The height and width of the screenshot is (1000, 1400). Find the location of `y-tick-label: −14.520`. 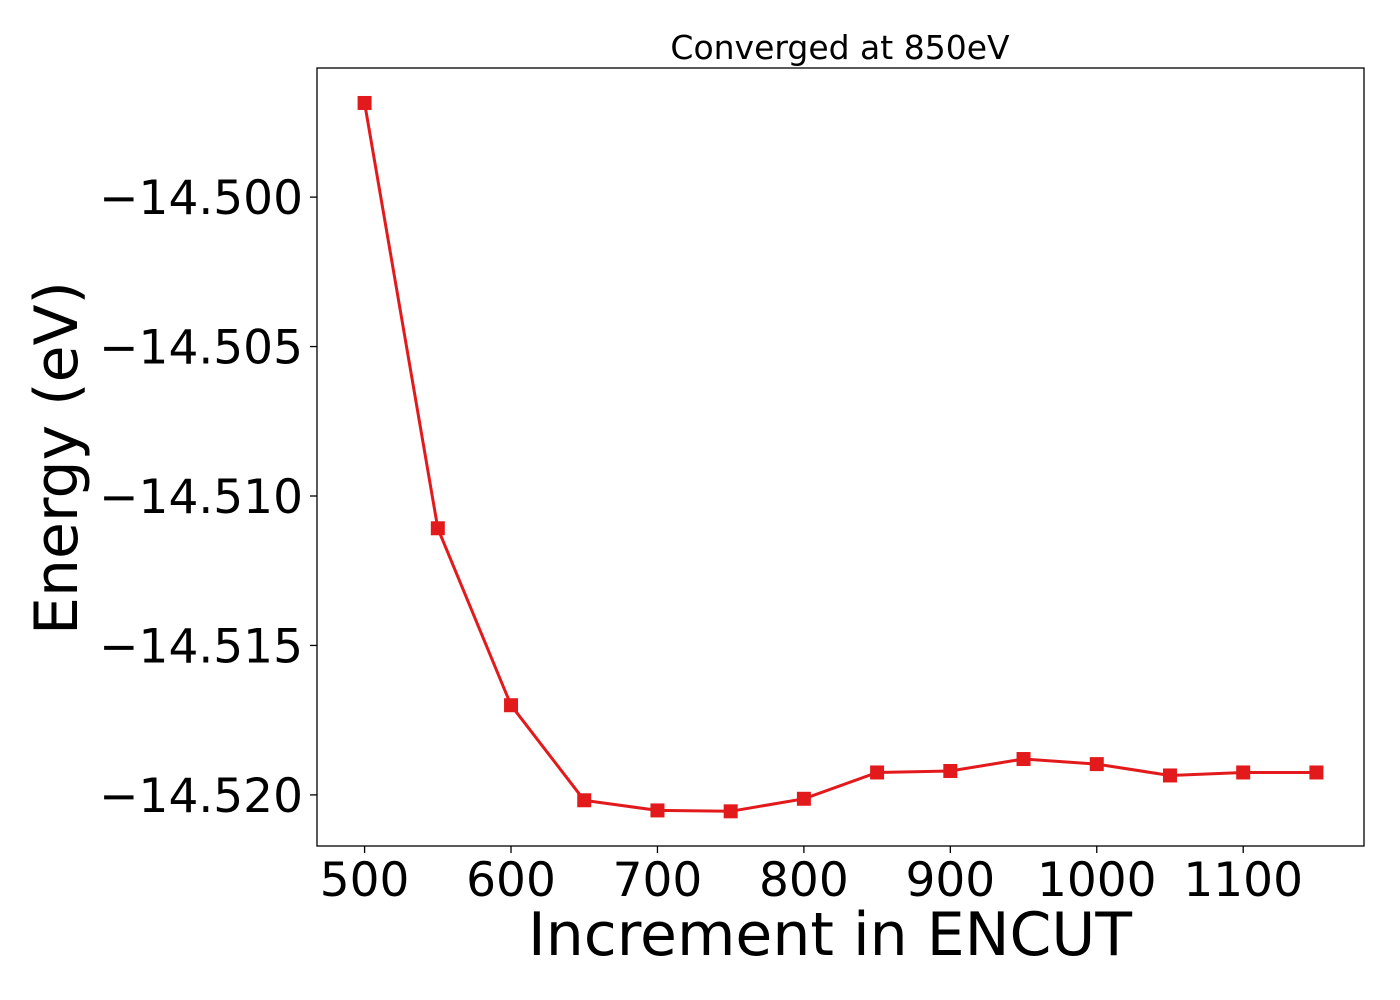

y-tick-label: −14.520 is located at coordinates (201, 796).